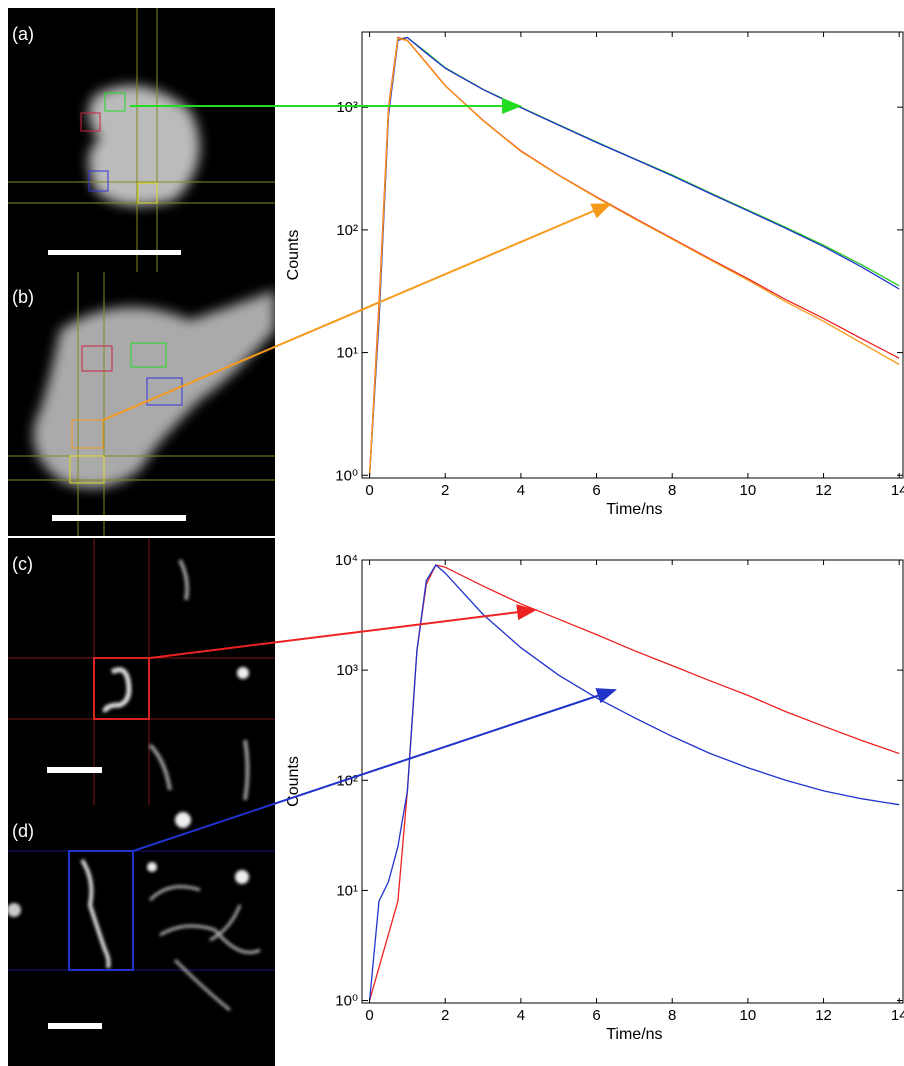 This screenshot has height=1066, width=904. I want to click on micrograph-d, so click(141, 935).